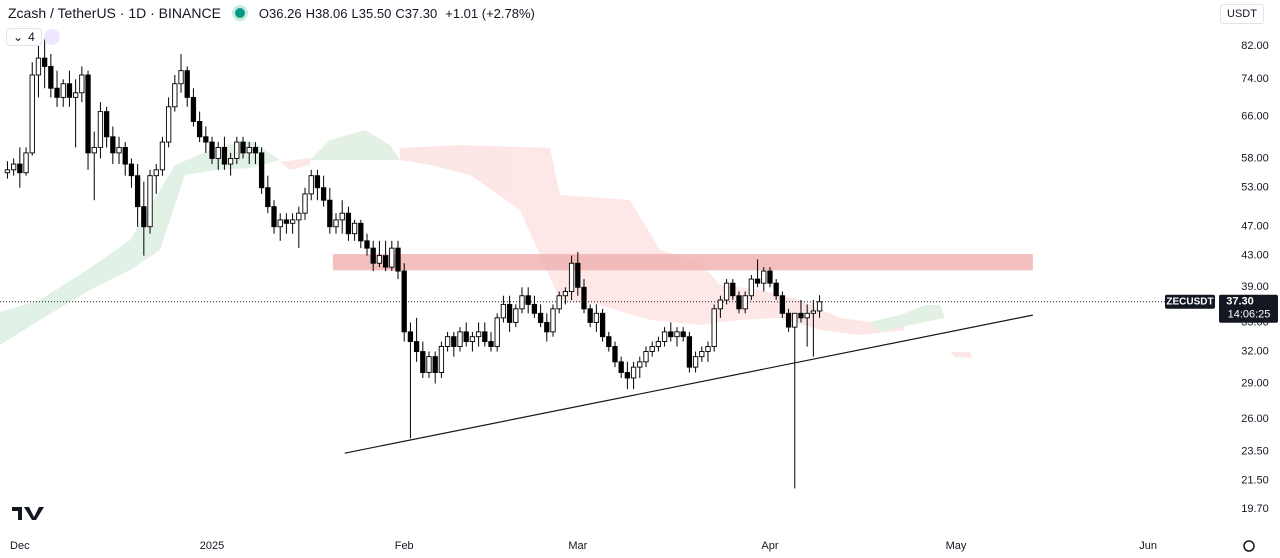  I want to click on y-tick-label: 21.50, so click(1255, 481).